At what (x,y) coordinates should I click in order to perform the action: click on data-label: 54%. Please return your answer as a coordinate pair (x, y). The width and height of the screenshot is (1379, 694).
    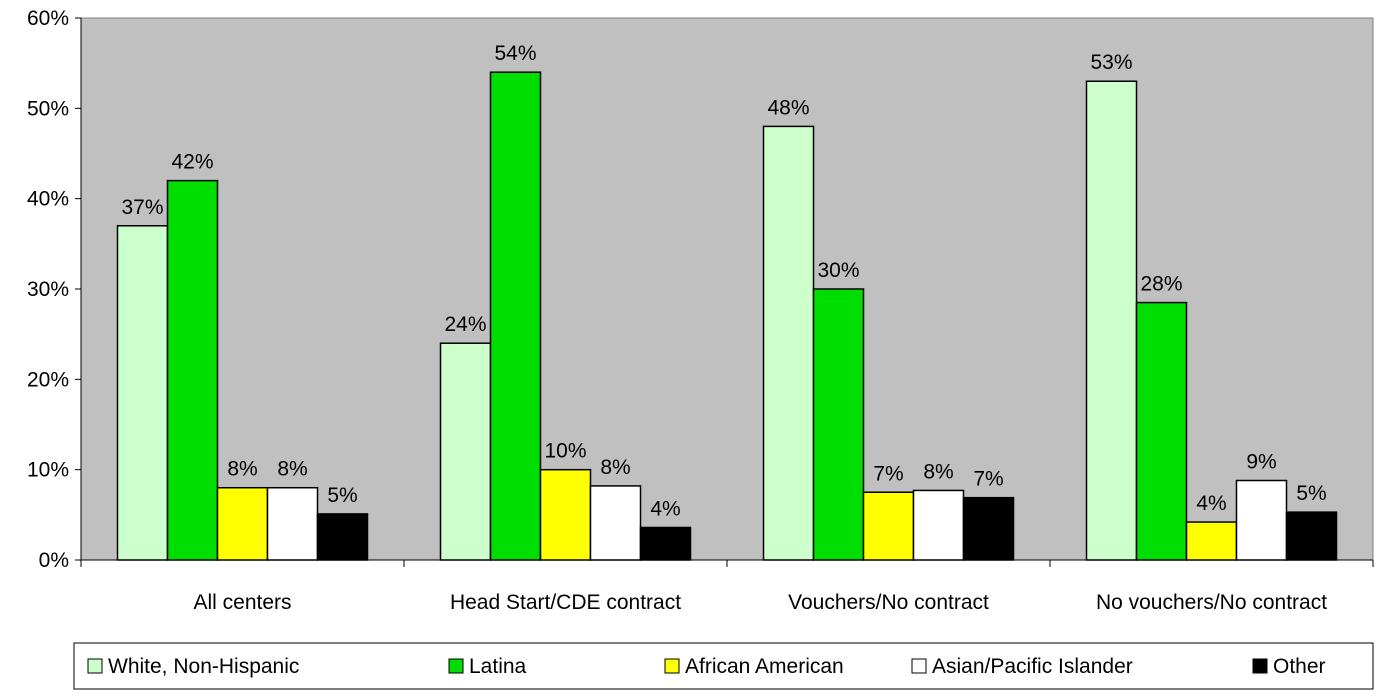
    Looking at the image, I should click on (515, 53).